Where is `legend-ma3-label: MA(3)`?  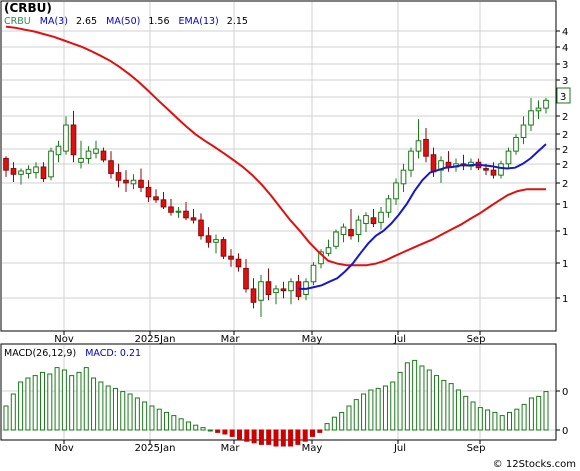 legend-ma3-label: MA(3) is located at coordinates (54, 21).